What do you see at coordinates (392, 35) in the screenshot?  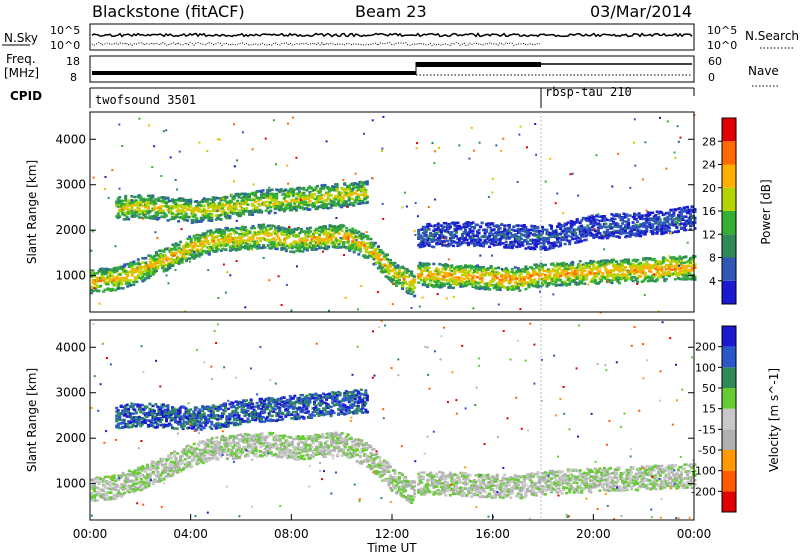 I see `n-sky-trace` at bounding box center [392, 35].